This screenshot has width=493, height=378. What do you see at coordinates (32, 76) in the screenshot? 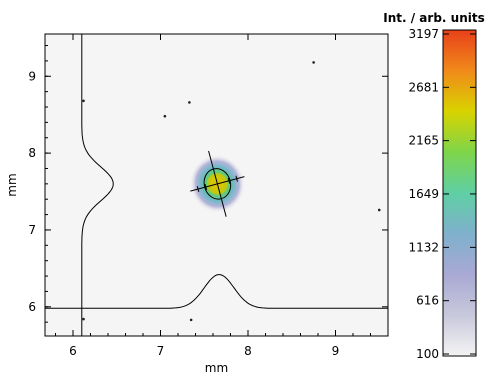
I see `y-tick-label: 9` at bounding box center [32, 76].